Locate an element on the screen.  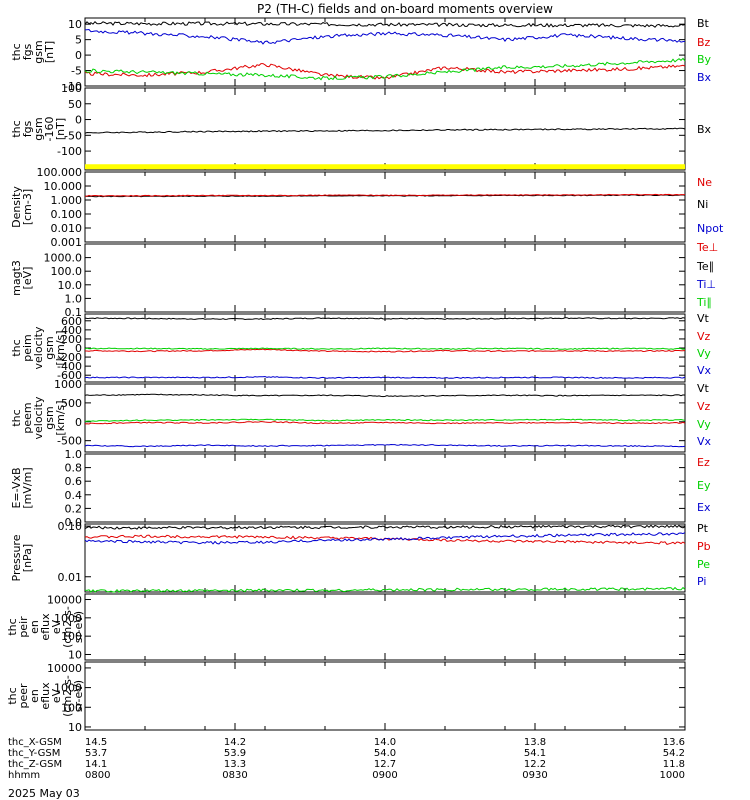
axis-row-value: 14.5 is located at coordinates (96, 742).